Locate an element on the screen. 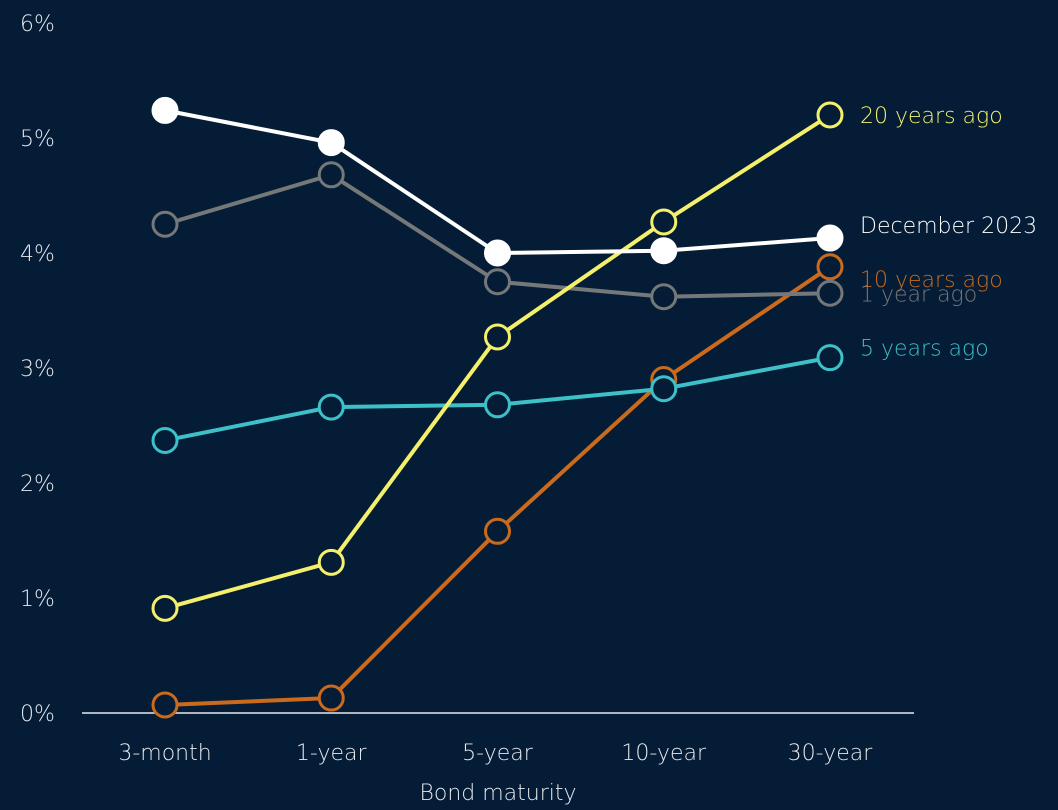 The image size is (1058, 810). series-line is located at coordinates (497, 181).